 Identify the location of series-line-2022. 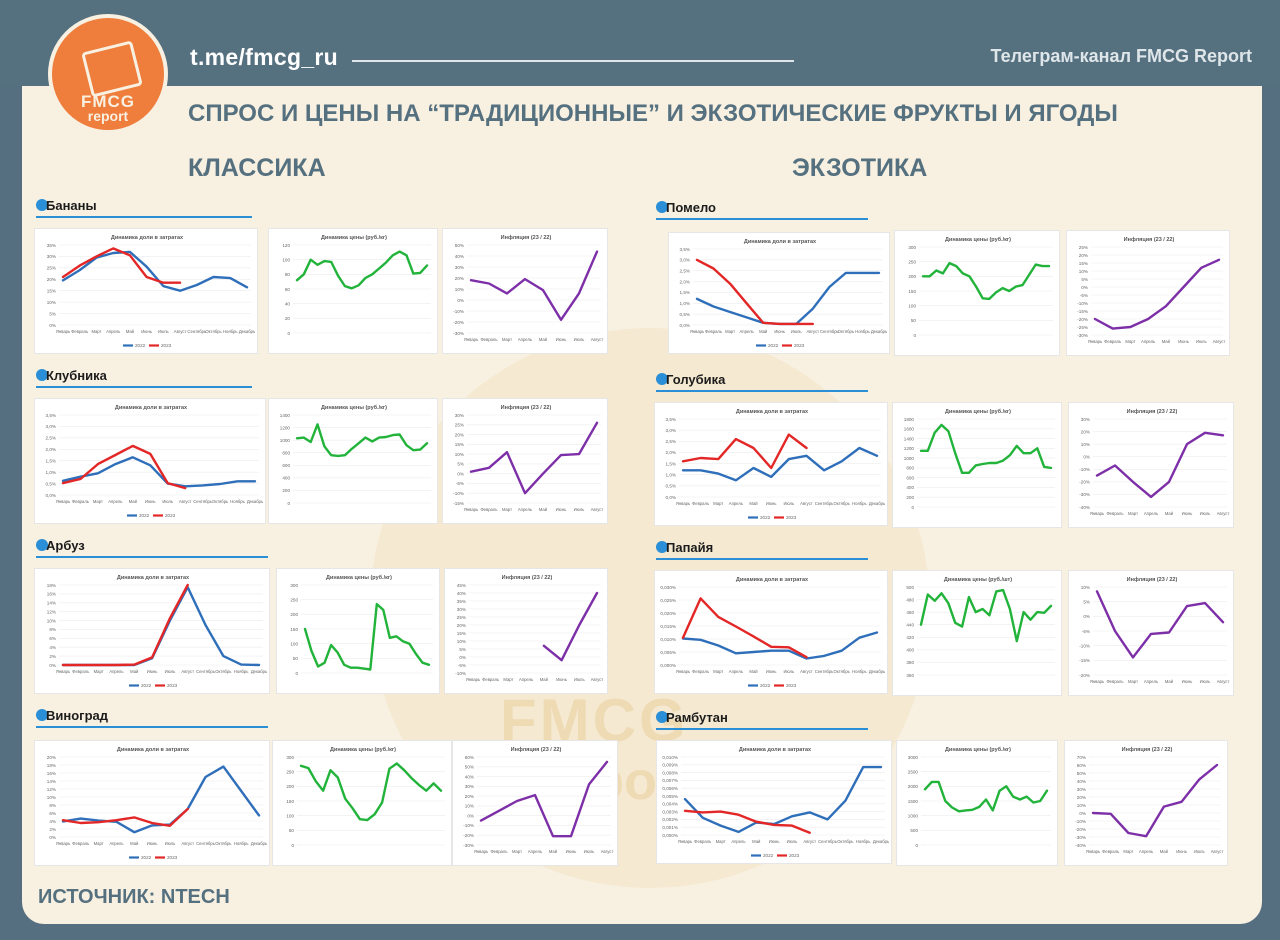
(788, 298).